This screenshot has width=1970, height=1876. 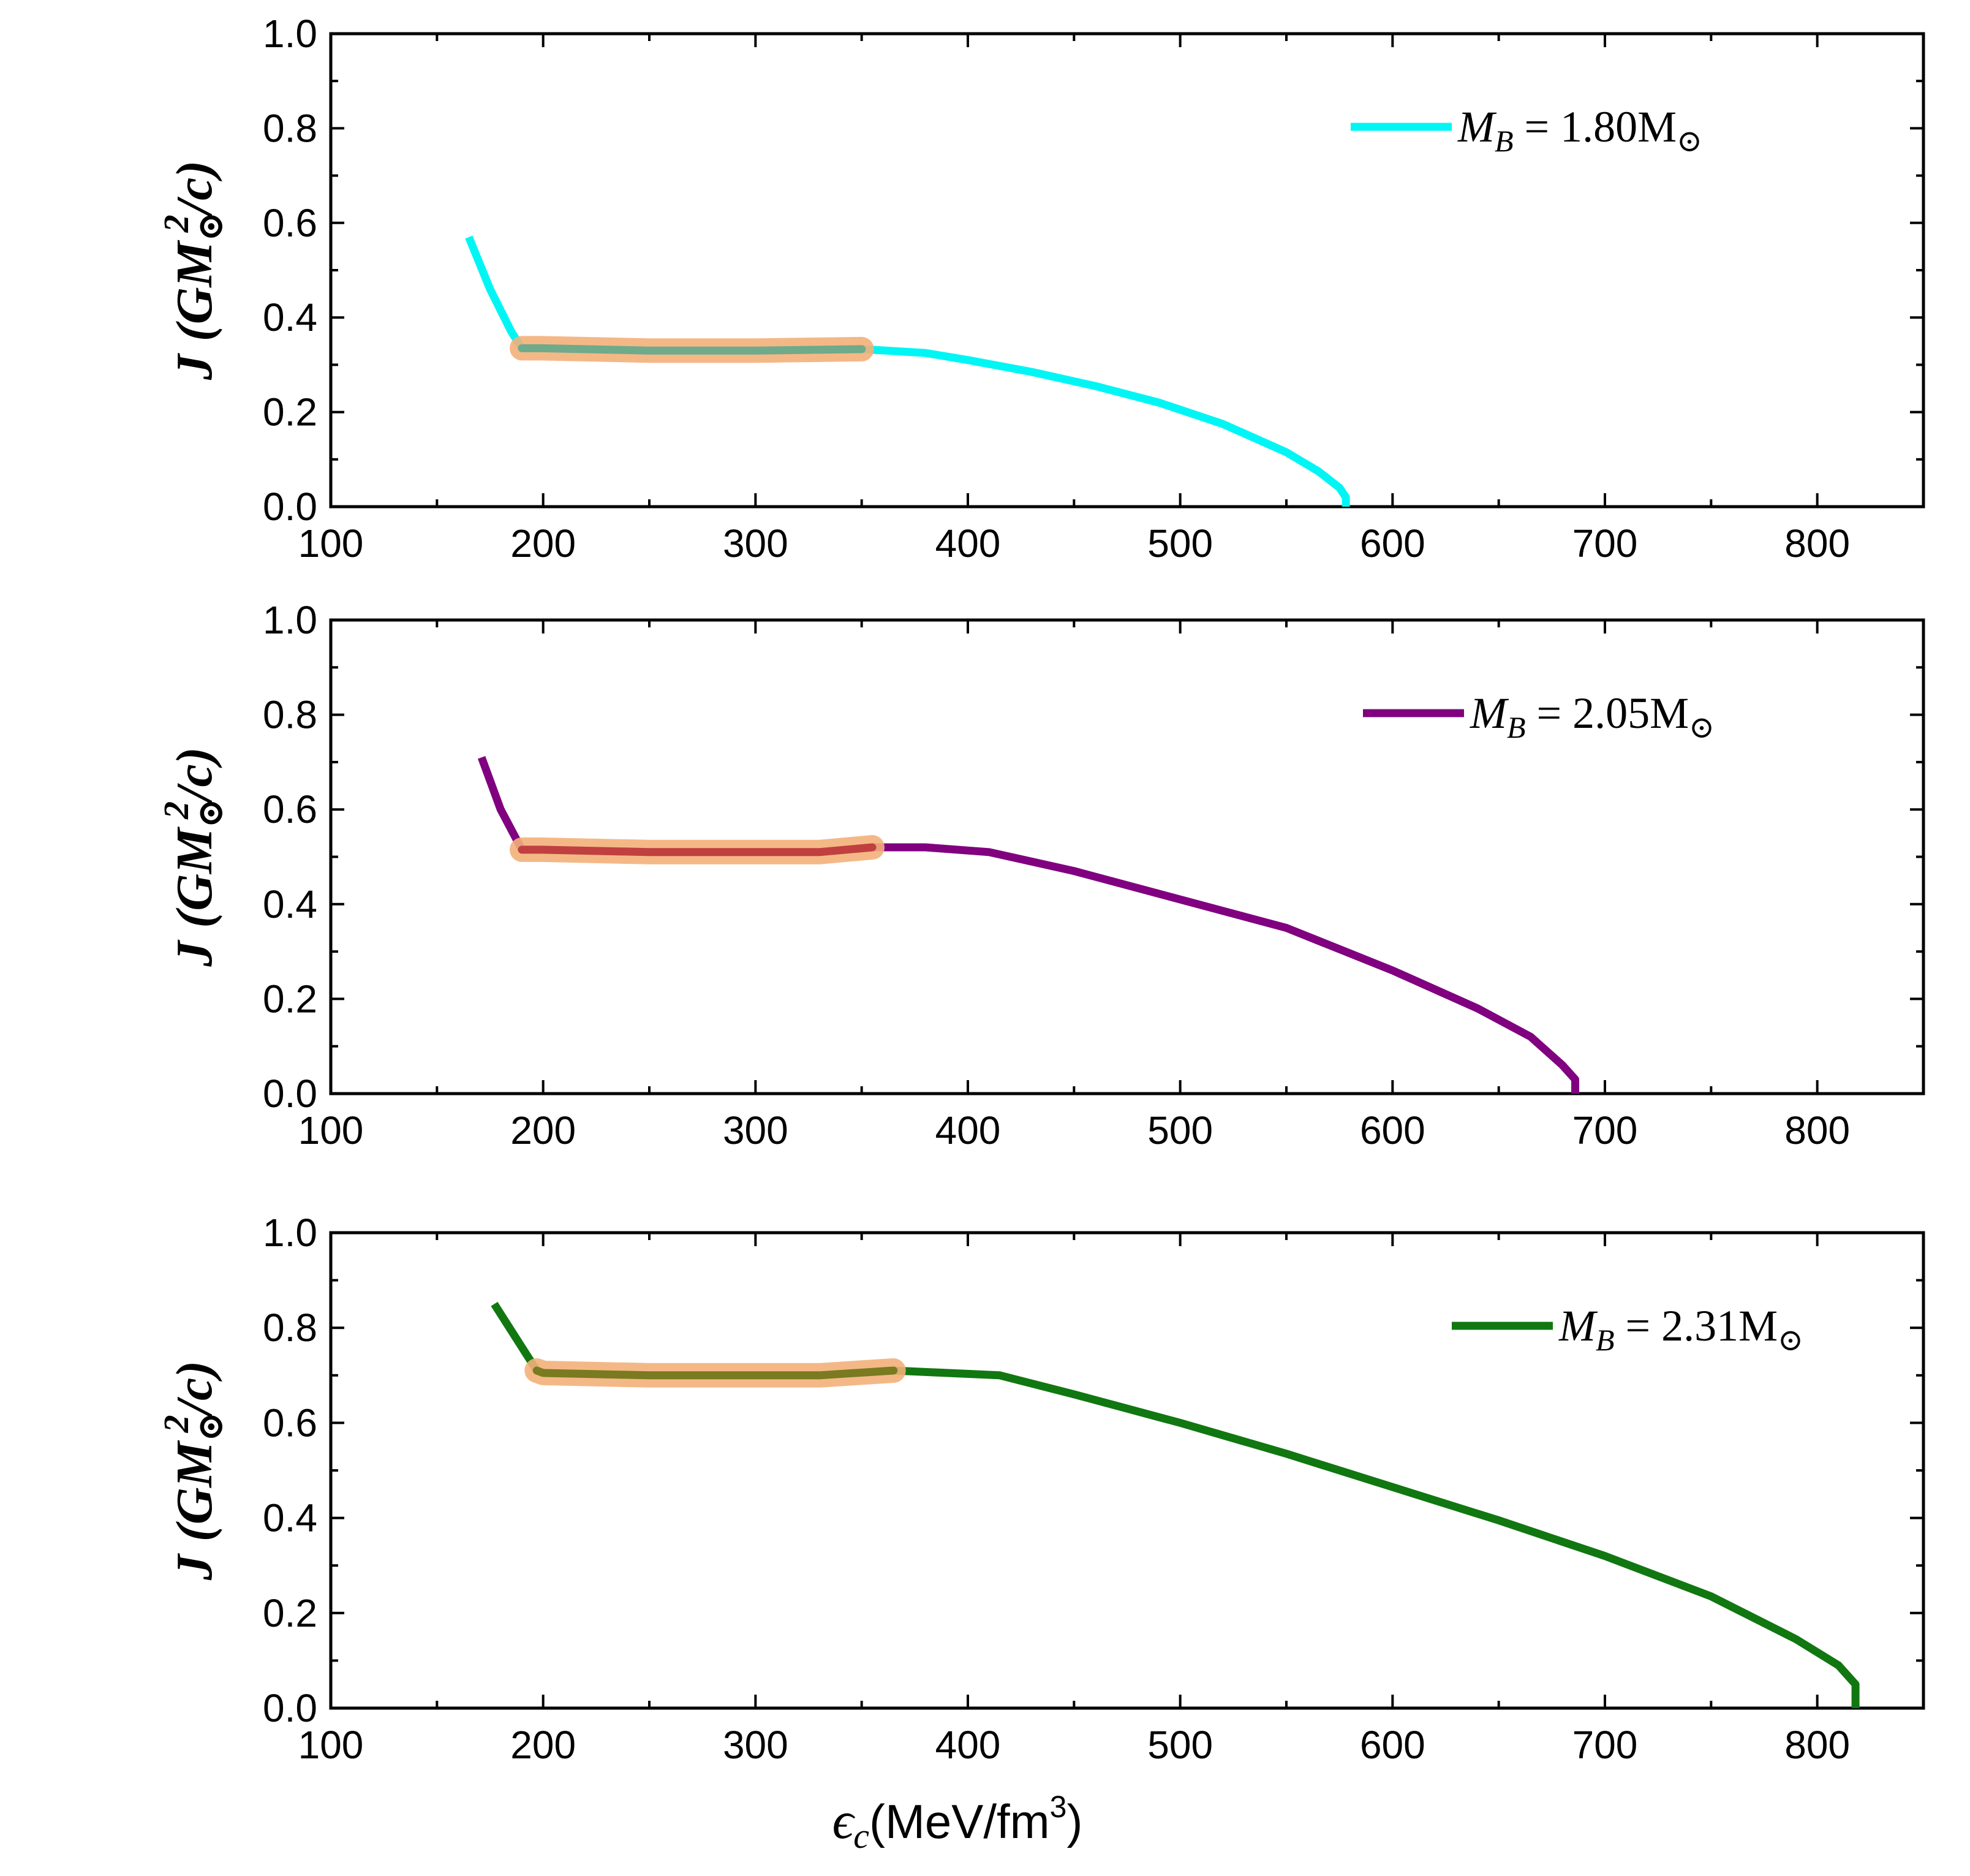 What do you see at coordinates (1579, 130) in the screenshot?
I see `legend-label: MB = 1.80M⊙` at bounding box center [1579, 130].